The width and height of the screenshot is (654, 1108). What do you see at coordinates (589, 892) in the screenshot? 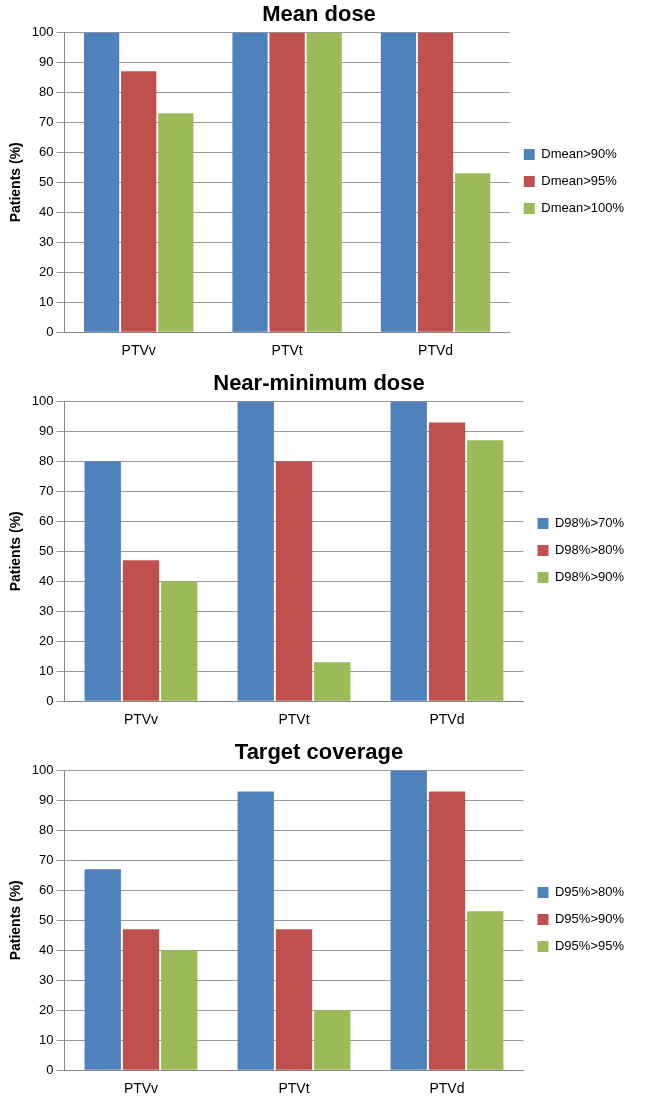
I see `legend-label: D95%>80%` at bounding box center [589, 892].